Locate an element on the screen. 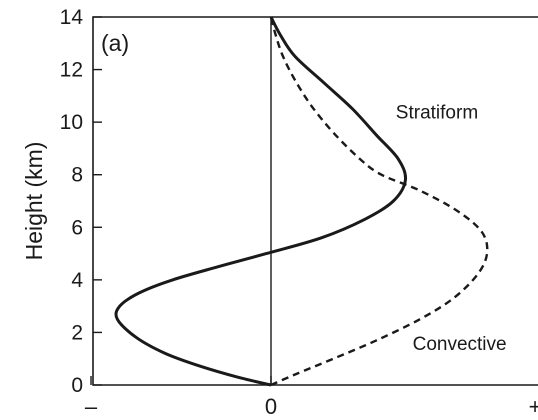 The width and height of the screenshot is (538, 420). series-annotation-stratiform: Stratiform is located at coordinates (437, 113).